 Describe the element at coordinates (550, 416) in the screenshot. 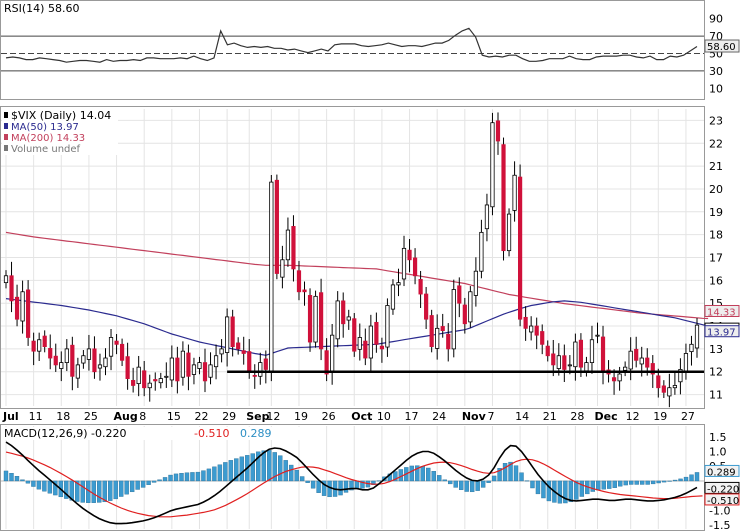

I see `x-axis-tick-label: 21` at that location.